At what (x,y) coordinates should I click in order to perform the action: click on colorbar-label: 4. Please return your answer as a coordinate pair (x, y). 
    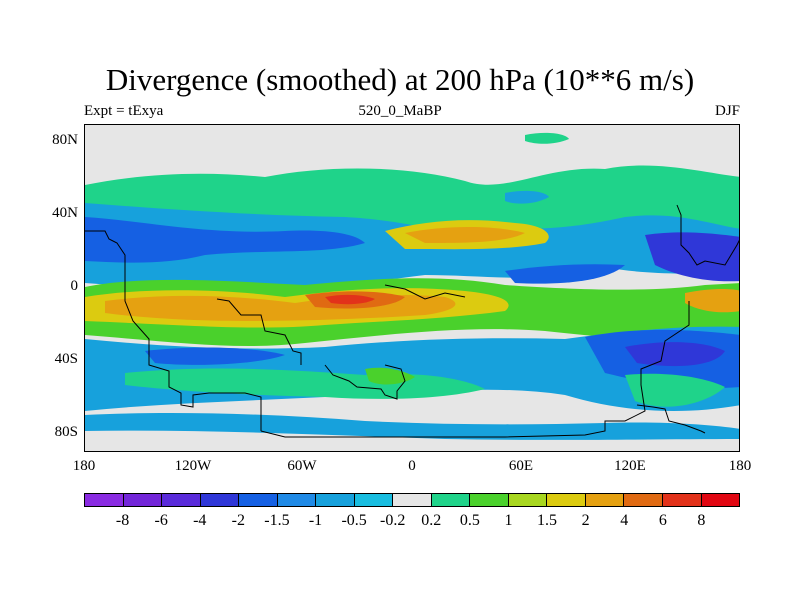
    Looking at the image, I should click on (624, 520).